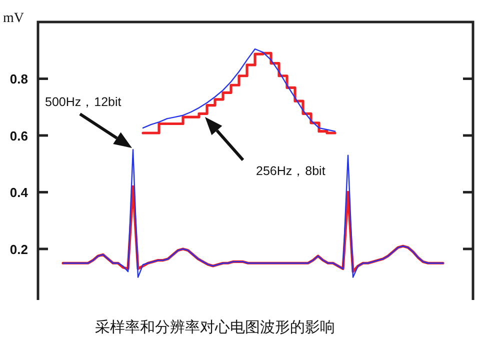 The height and width of the screenshot is (350, 483). I want to click on text: 采样率和分辨率对心电图波形的影响, so click(215, 327).